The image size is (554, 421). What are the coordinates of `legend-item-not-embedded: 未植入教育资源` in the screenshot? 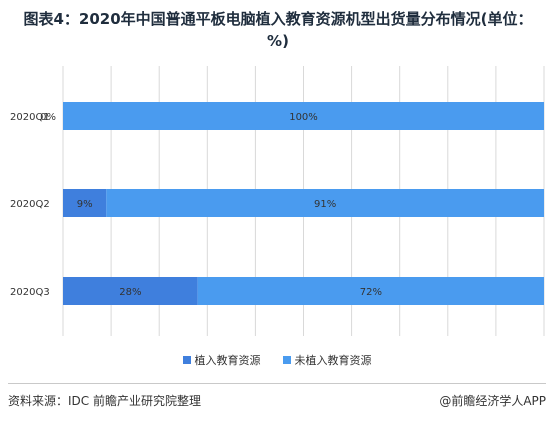 It's located at (327, 360).